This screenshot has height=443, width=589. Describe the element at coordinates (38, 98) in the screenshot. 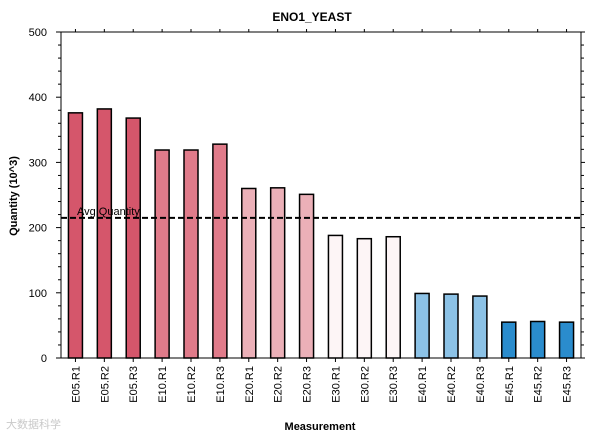

I see `y-tick-label: 400` at that location.